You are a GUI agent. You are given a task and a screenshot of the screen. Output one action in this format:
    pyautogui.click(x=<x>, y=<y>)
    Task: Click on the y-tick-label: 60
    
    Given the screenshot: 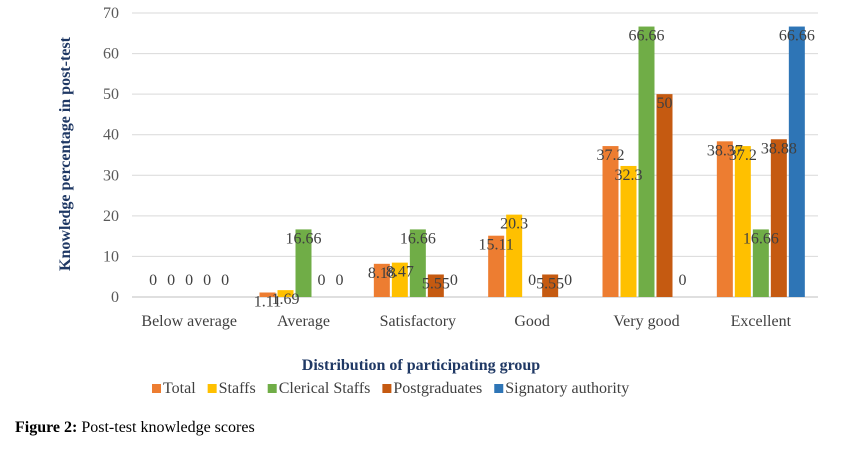 What is the action you would take?
    pyautogui.click(x=111, y=54)
    